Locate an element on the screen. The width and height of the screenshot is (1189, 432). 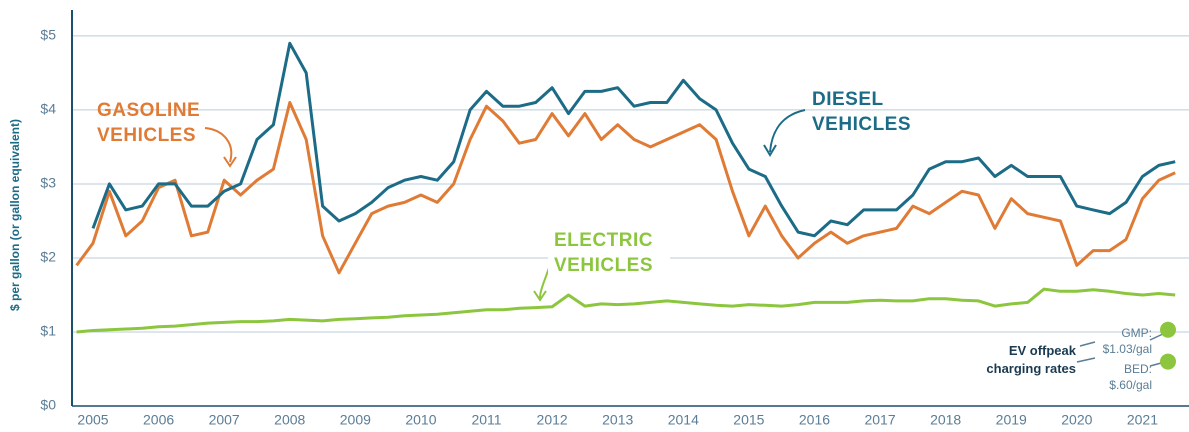
electric-label: ELECTRIC VEHICLES is located at coordinates (609, 253).